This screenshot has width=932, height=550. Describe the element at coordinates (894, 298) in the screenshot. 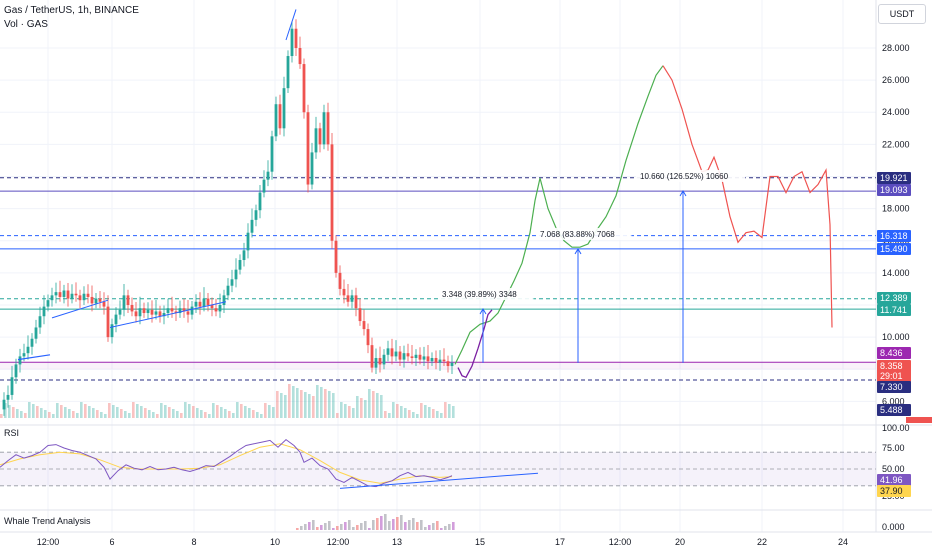

I see `price-tag: 12.389` at that location.